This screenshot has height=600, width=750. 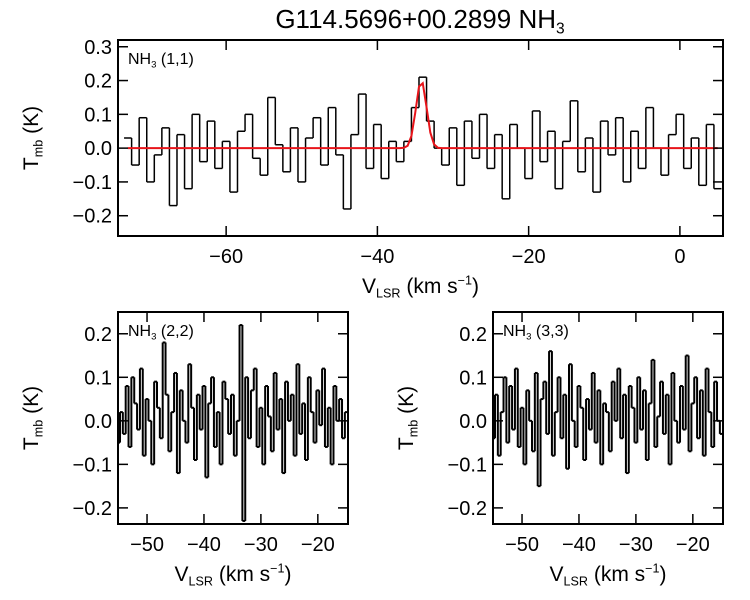 I want to click on y-tick-label: 0.3, so click(x=98, y=48).